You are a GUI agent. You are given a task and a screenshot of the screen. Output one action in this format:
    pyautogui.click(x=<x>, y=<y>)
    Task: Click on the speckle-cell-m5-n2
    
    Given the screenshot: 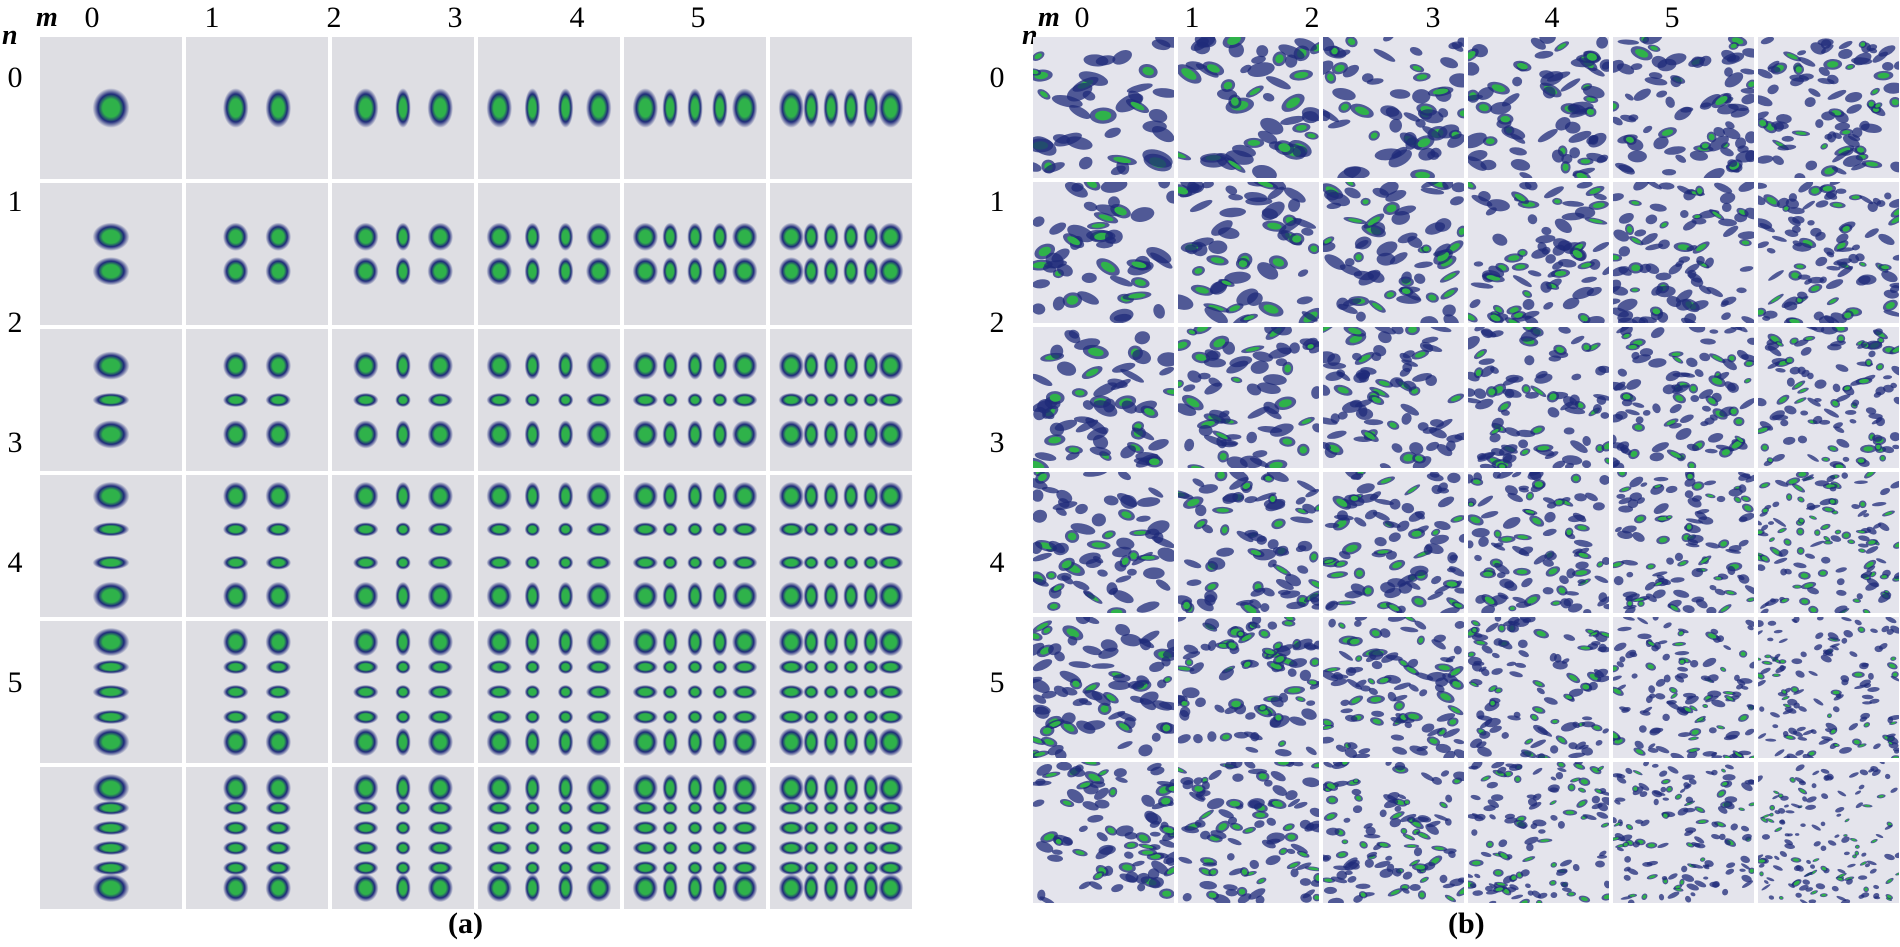 What is the action you would take?
    pyautogui.click(x=1828, y=397)
    